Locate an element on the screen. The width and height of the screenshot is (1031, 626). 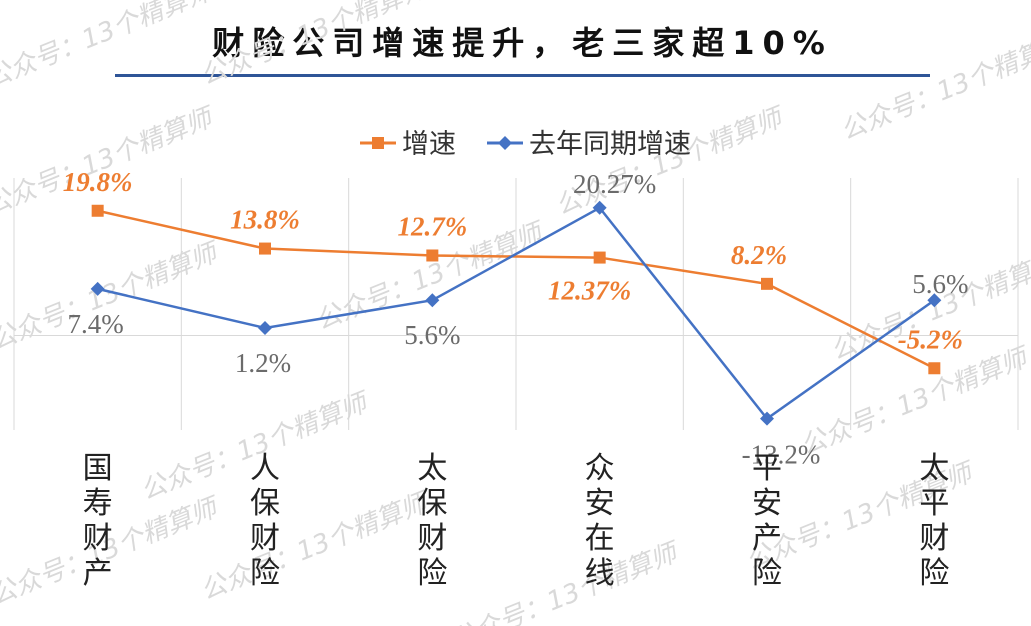
legend-label-0: 增速 is located at coordinates (429, 144).